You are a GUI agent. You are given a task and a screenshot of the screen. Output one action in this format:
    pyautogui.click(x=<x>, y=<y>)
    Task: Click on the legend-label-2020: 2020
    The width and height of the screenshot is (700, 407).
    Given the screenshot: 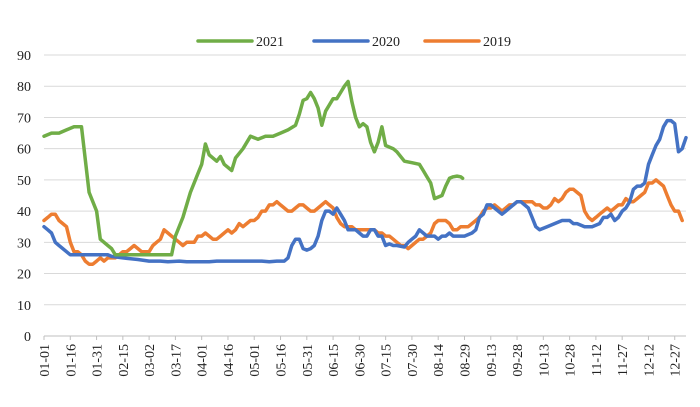 What is the action you would take?
    pyautogui.click(x=386, y=42)
    